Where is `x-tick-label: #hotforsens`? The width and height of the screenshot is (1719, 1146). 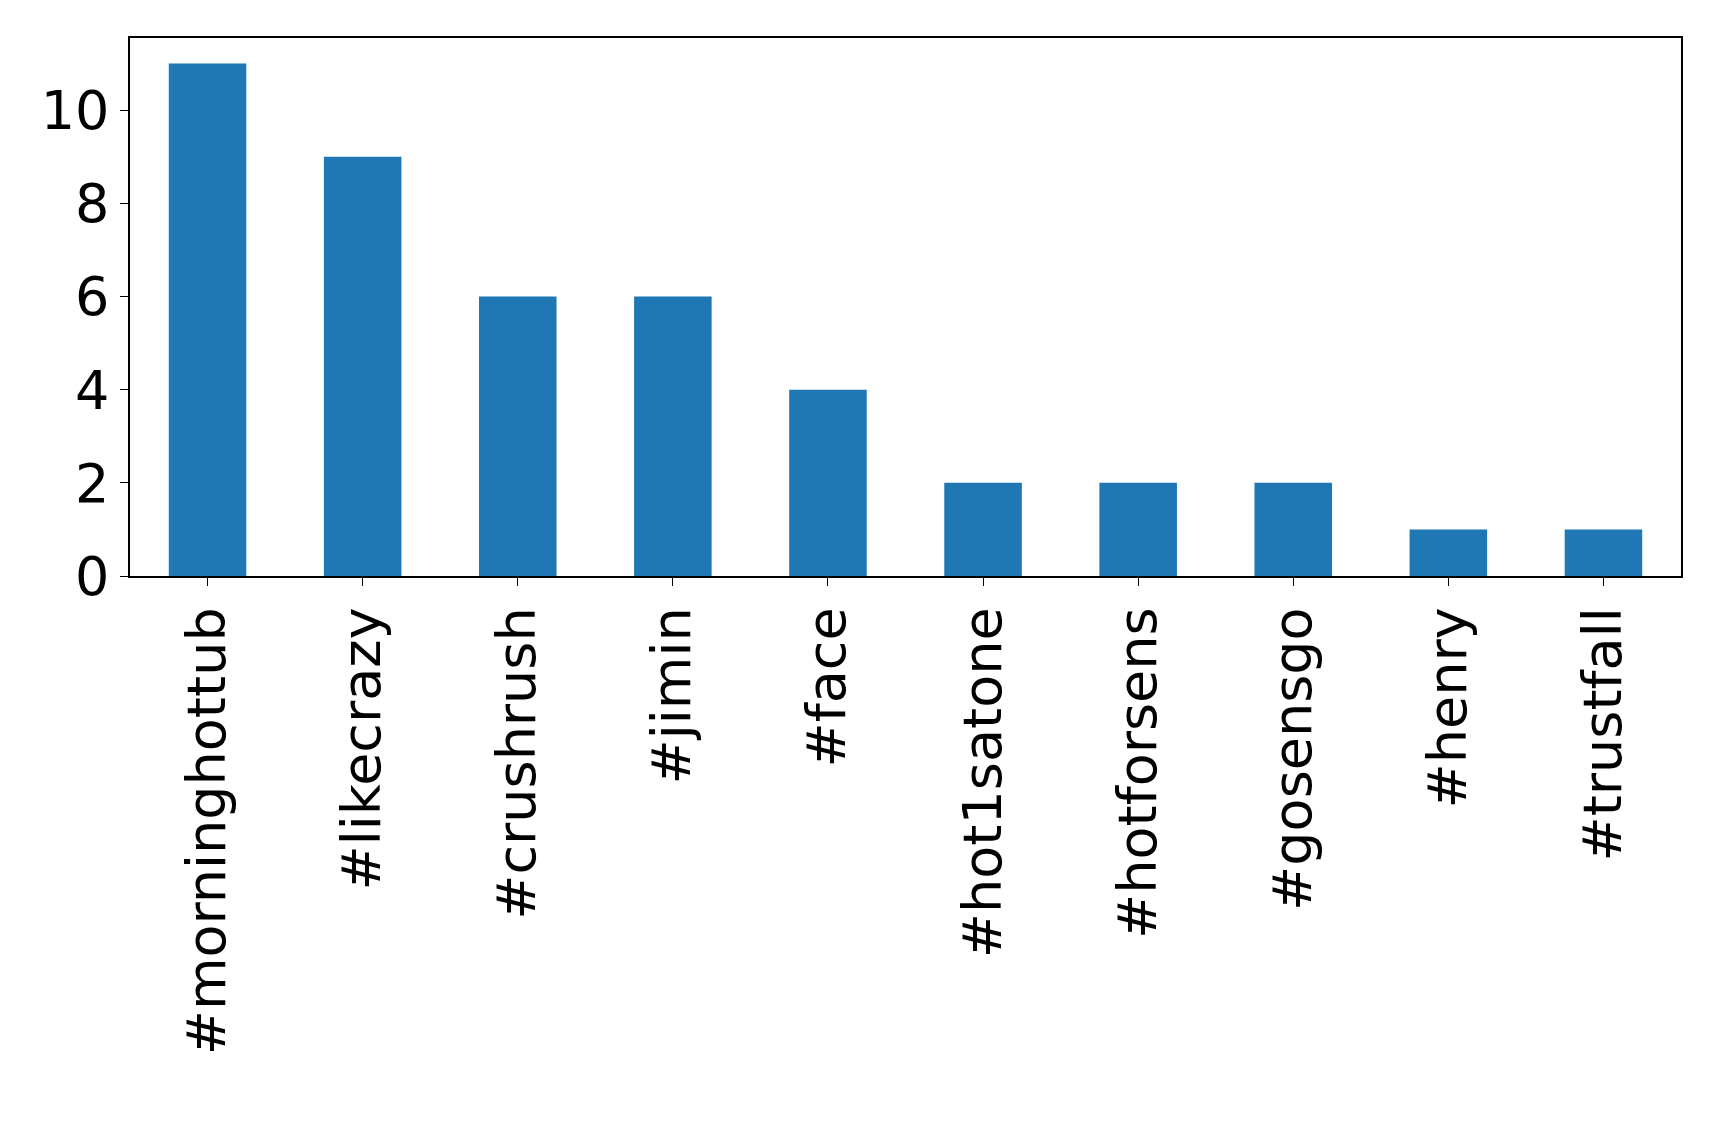
x-tick-label: #hotforsens is located at coordinates (1137, 773).